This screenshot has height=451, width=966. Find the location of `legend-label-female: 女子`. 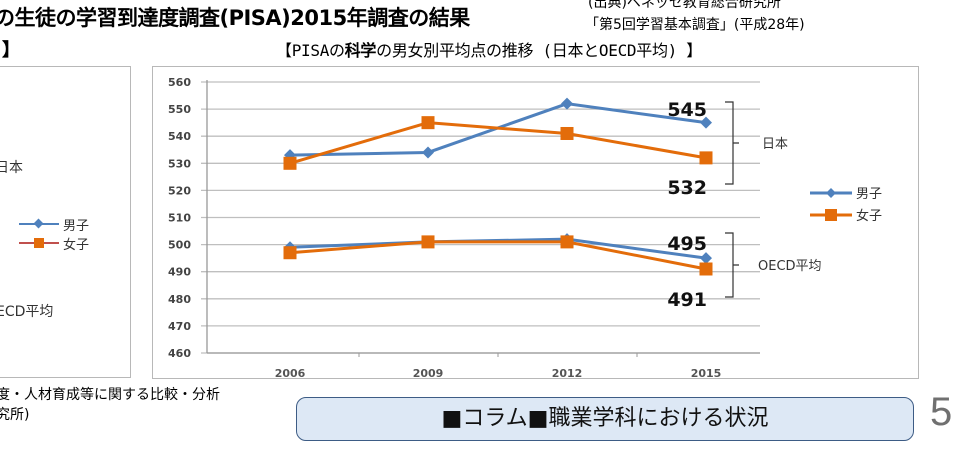

legend-label-female: 女子 is located at coordinates (76, 245).